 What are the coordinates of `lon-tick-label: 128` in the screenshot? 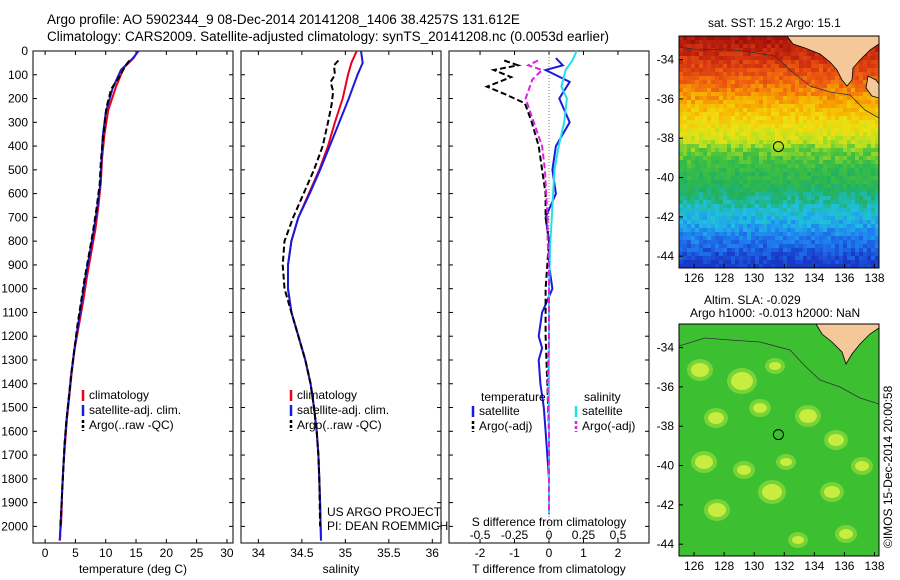 It's located at (724, 278).